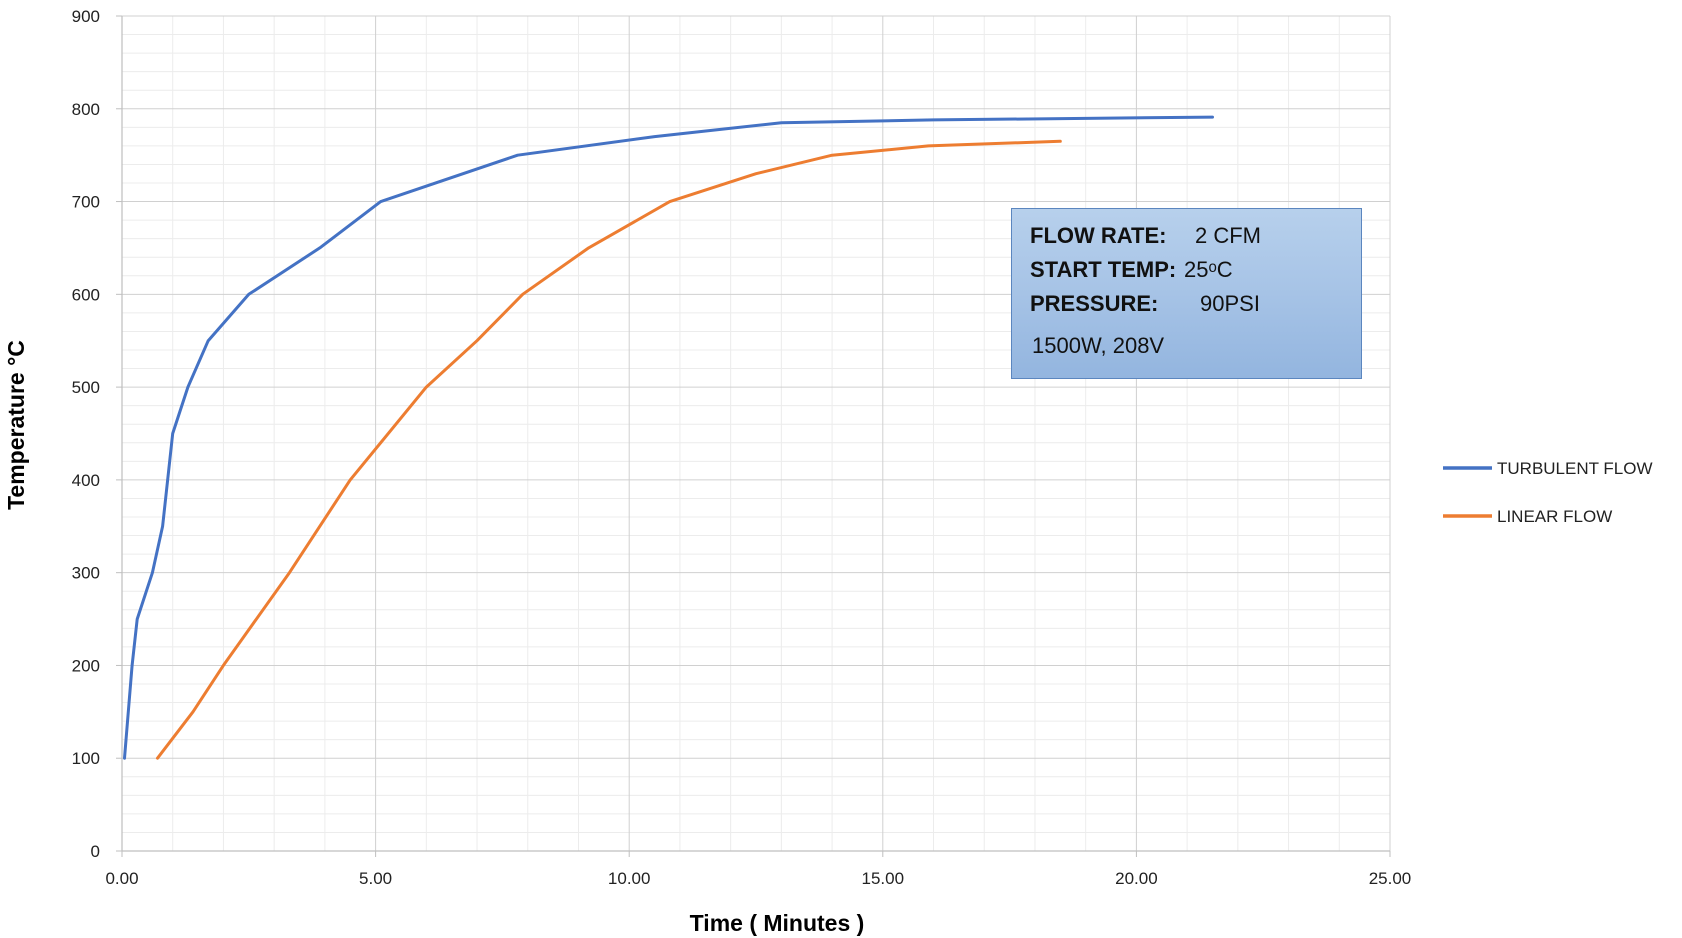 Image resolution: width=1682 pixels, height=938 pixels. What do you see at coordinates (86, 480) in the screenshot?
I see `y-tick-label: 400` at bounding box center [86, 480].